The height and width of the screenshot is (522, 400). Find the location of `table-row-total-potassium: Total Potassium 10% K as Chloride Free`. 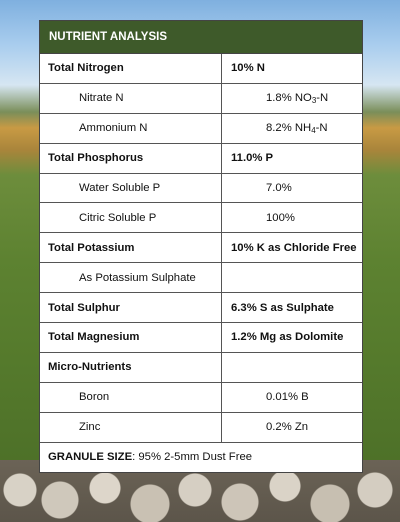

table-row-total-potassium: Total Potassium 10% K as Chloride Free is located at coordinates (201, 248).